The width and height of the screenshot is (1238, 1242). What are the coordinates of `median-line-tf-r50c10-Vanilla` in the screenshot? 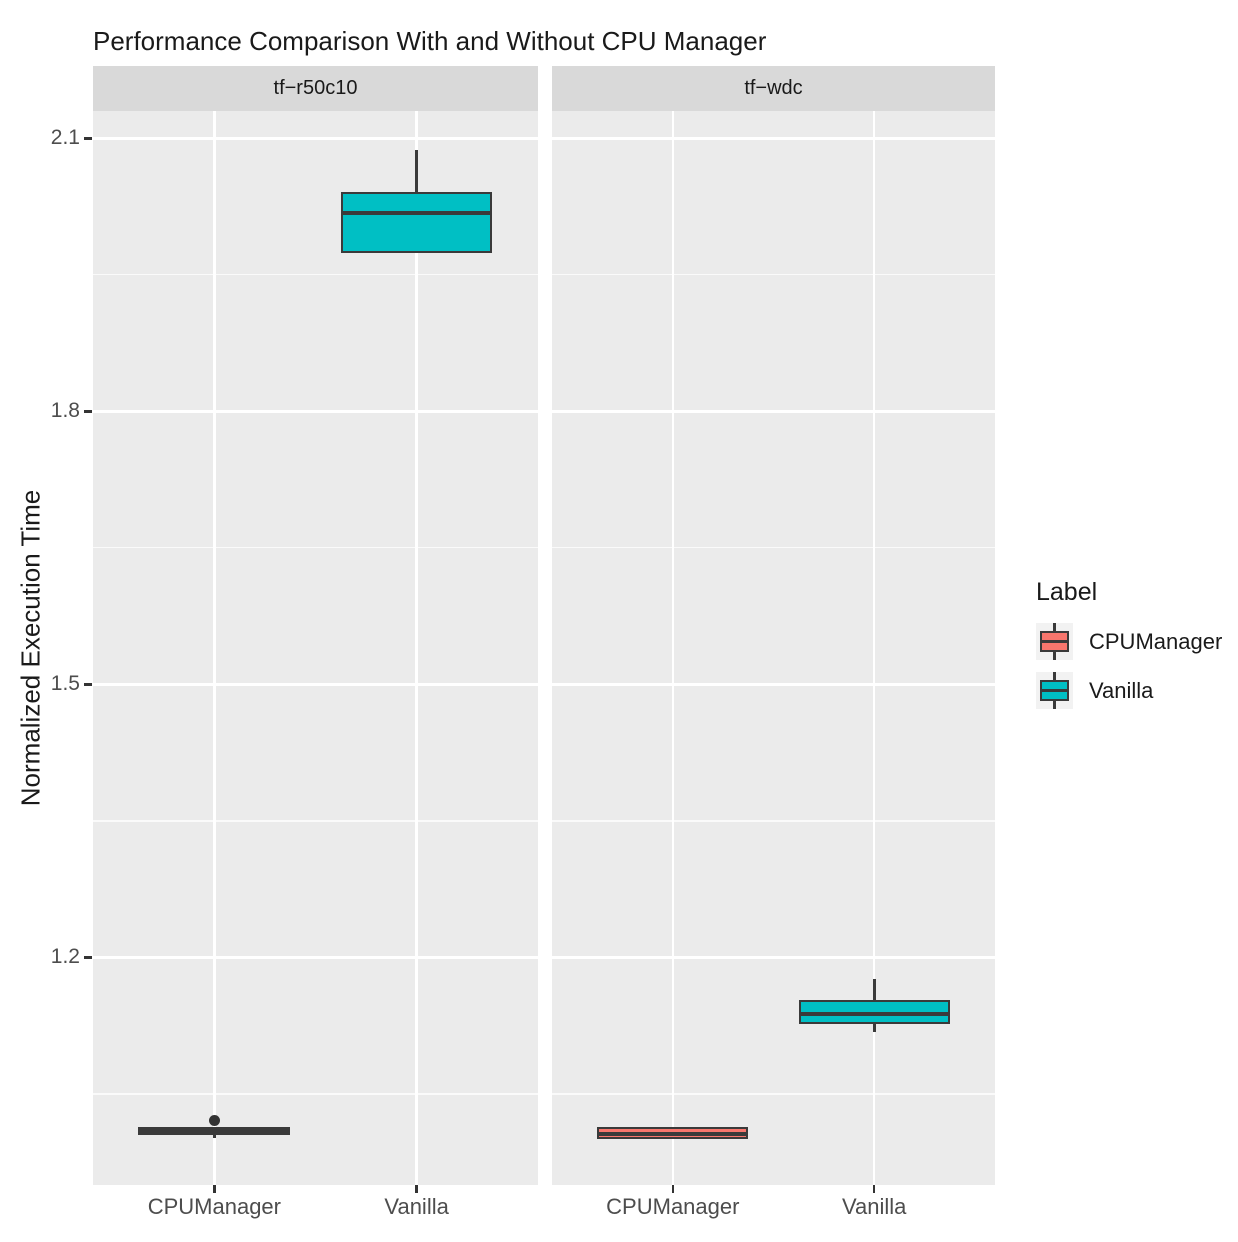 It's located at (416, 212).